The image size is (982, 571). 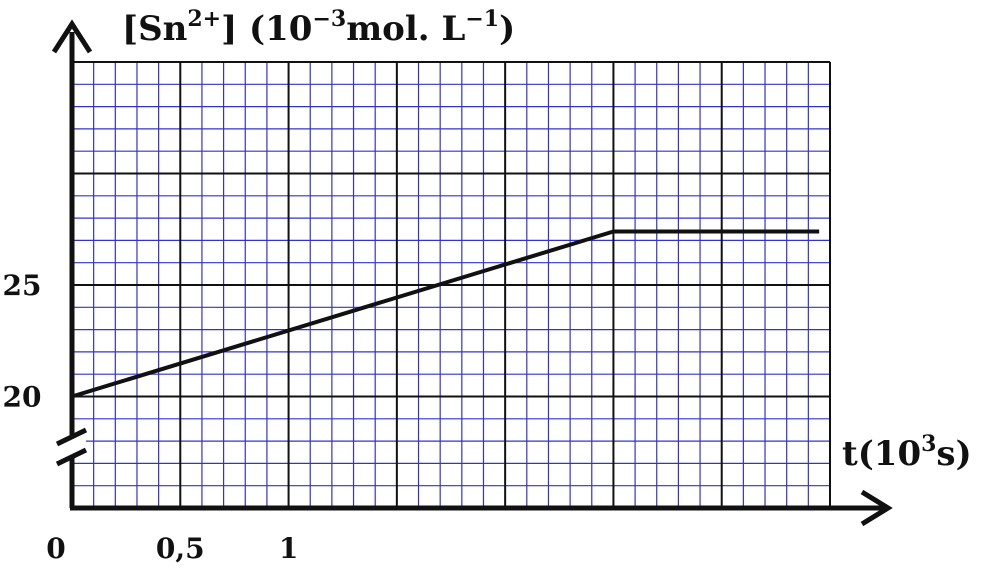 What do you see at coordinates (928, 444) in the screenshot?
I see `x-title-exp: 3` at bounding box center [928, 444].